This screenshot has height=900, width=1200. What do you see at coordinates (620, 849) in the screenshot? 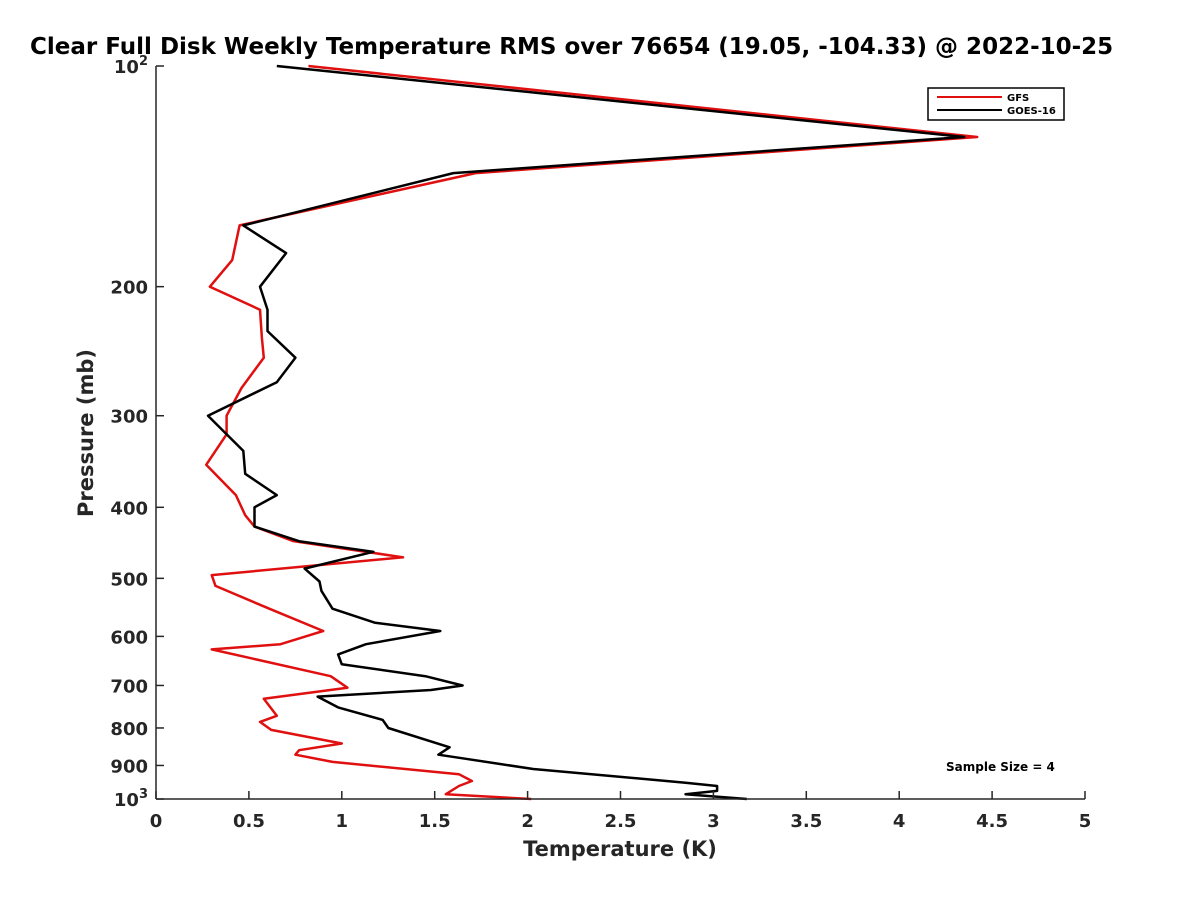
I see `x-axis-label: Temperature (K)` at bounding box center [620, 849].